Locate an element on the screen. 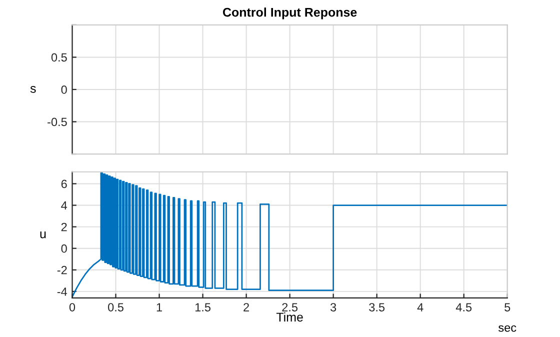 The height and width of the screenshot is (337, 560). y-tick-label: 4 is located at coordinates (64, 205).